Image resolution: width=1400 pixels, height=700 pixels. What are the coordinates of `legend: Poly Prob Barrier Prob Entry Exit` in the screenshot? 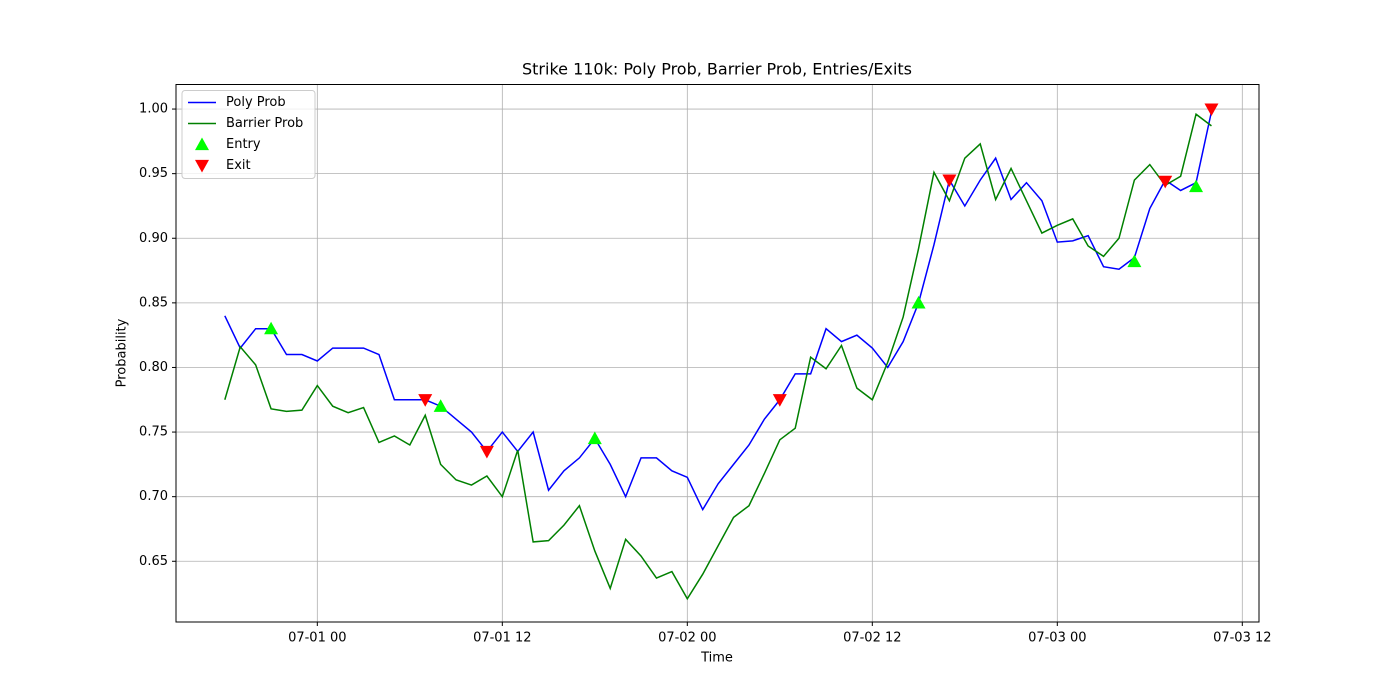 It's located at (248, 134).